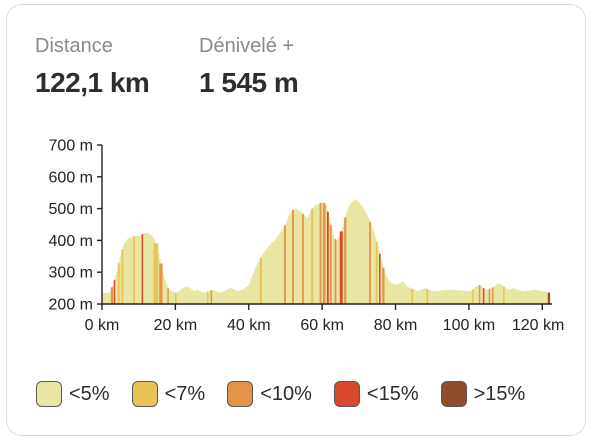 This screenshot has width=596, height=444. What do you see at coordinates (396, 325) in the screenshot?
I see `x-tick-label: 80 km` at bounding box center [396, 325].